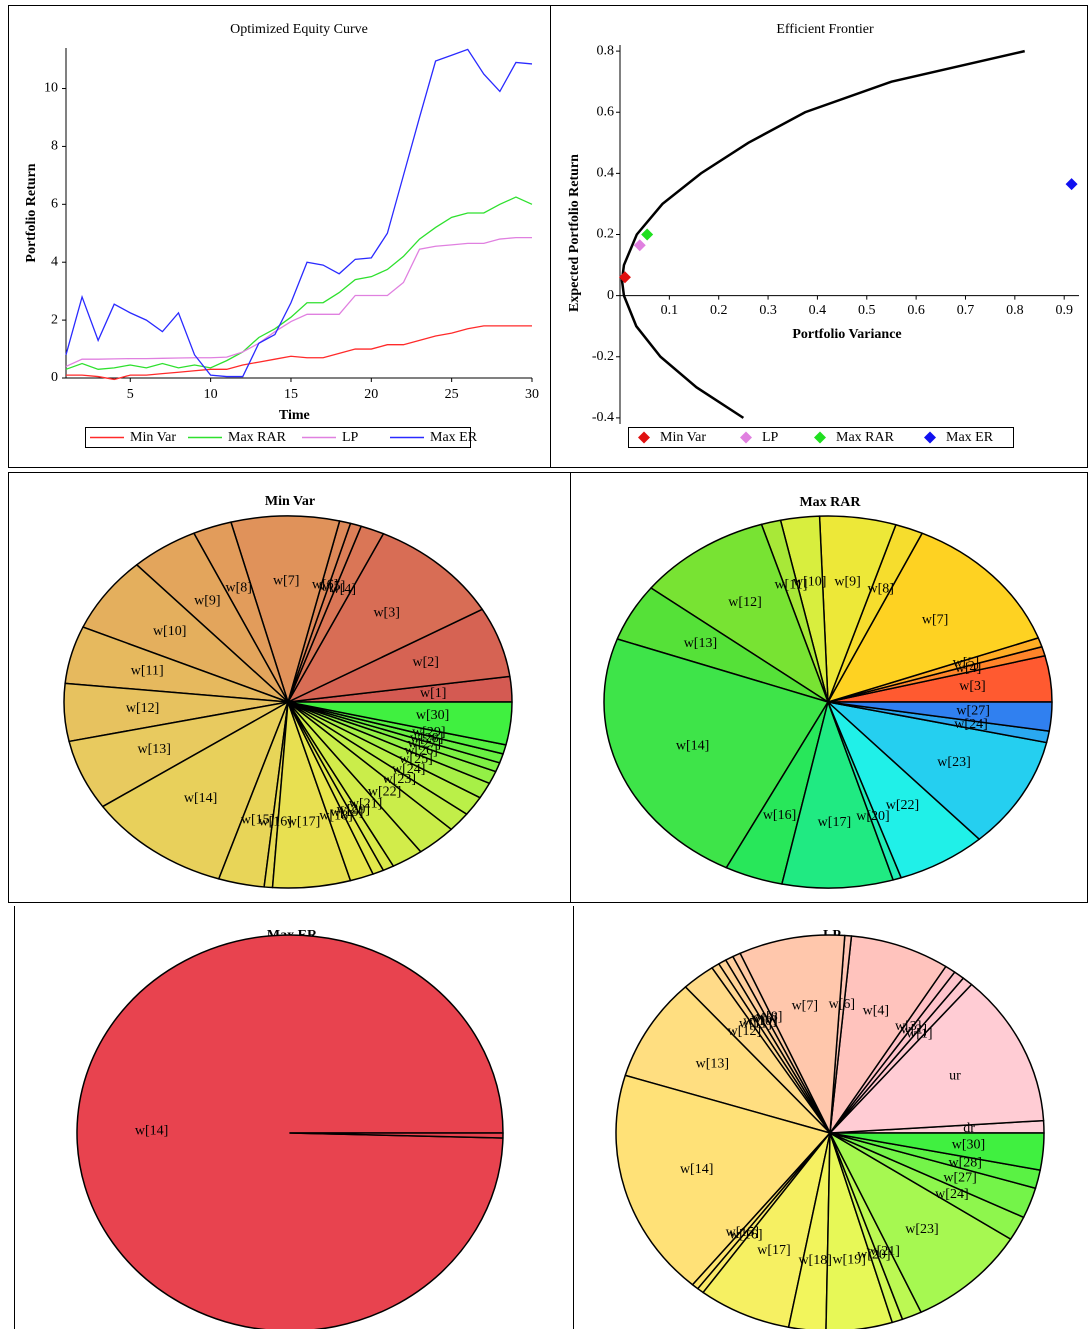 This screenshot has height=1329, width=1089. What do you see at coordinates (142, 708) in the screenshot?
I see `slice-label: w[12]` at bounding box center [142, 708].